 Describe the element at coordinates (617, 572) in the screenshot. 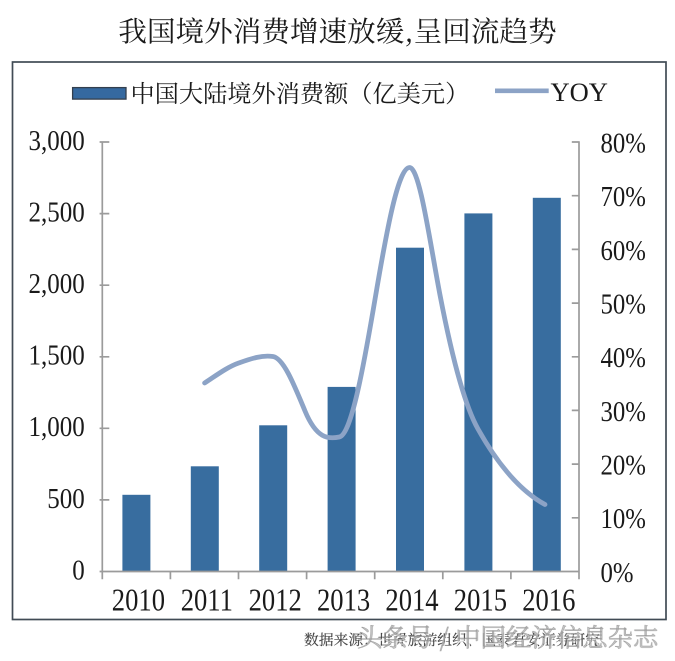

I see `svg-text: 0%` at that location.